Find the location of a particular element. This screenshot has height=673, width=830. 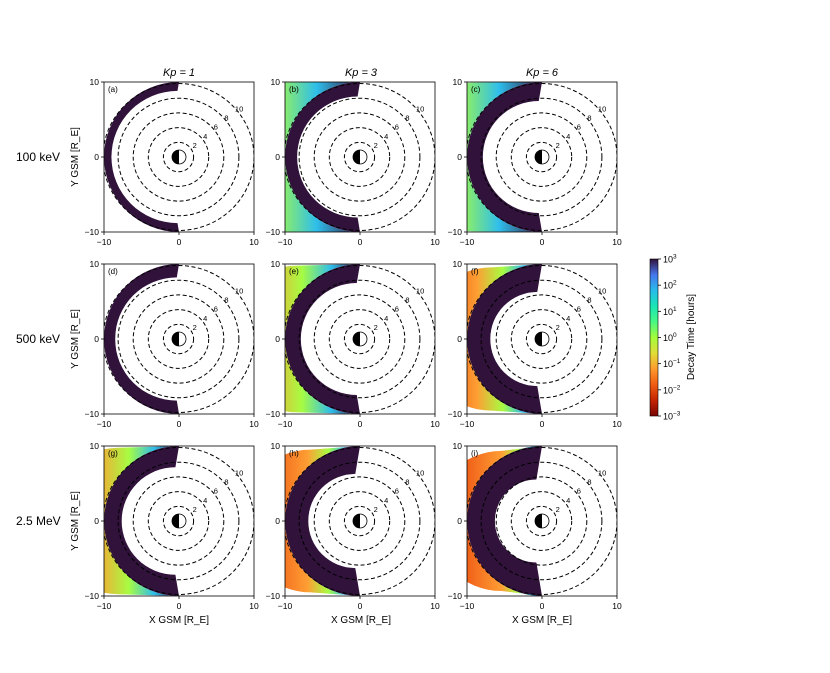

y-axis-label: Y GSM [R_E] is located at coordinates (75, 521).